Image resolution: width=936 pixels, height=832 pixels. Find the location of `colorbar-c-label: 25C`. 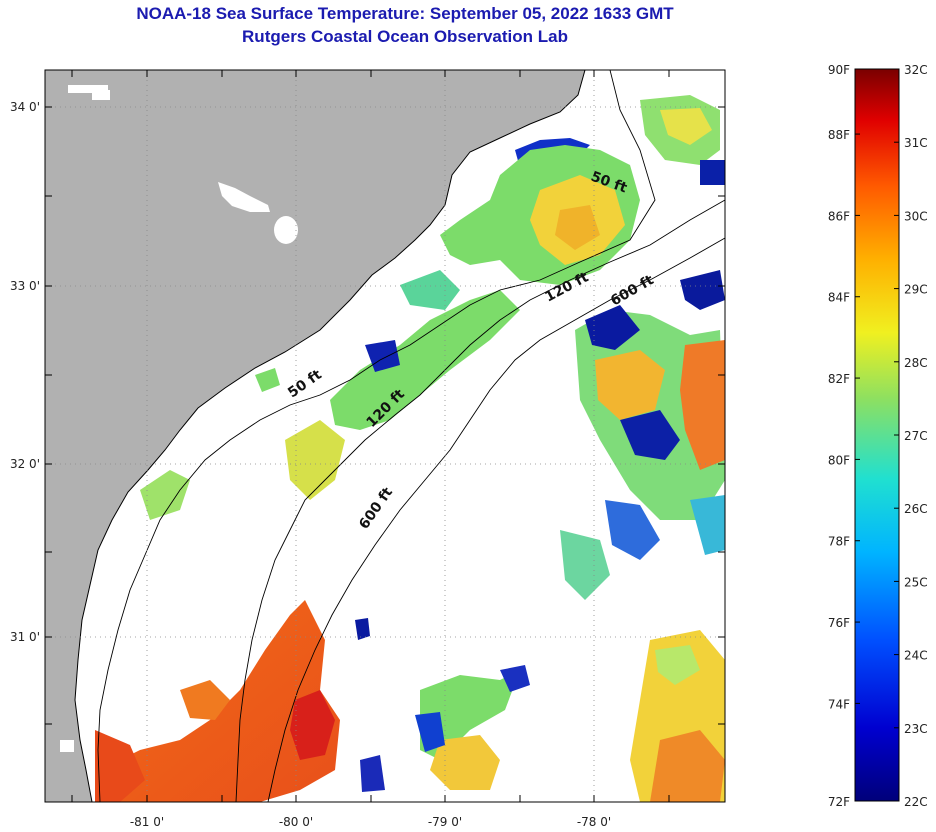

colorbar-c-label: 25C is located at coordinates (916, 582).